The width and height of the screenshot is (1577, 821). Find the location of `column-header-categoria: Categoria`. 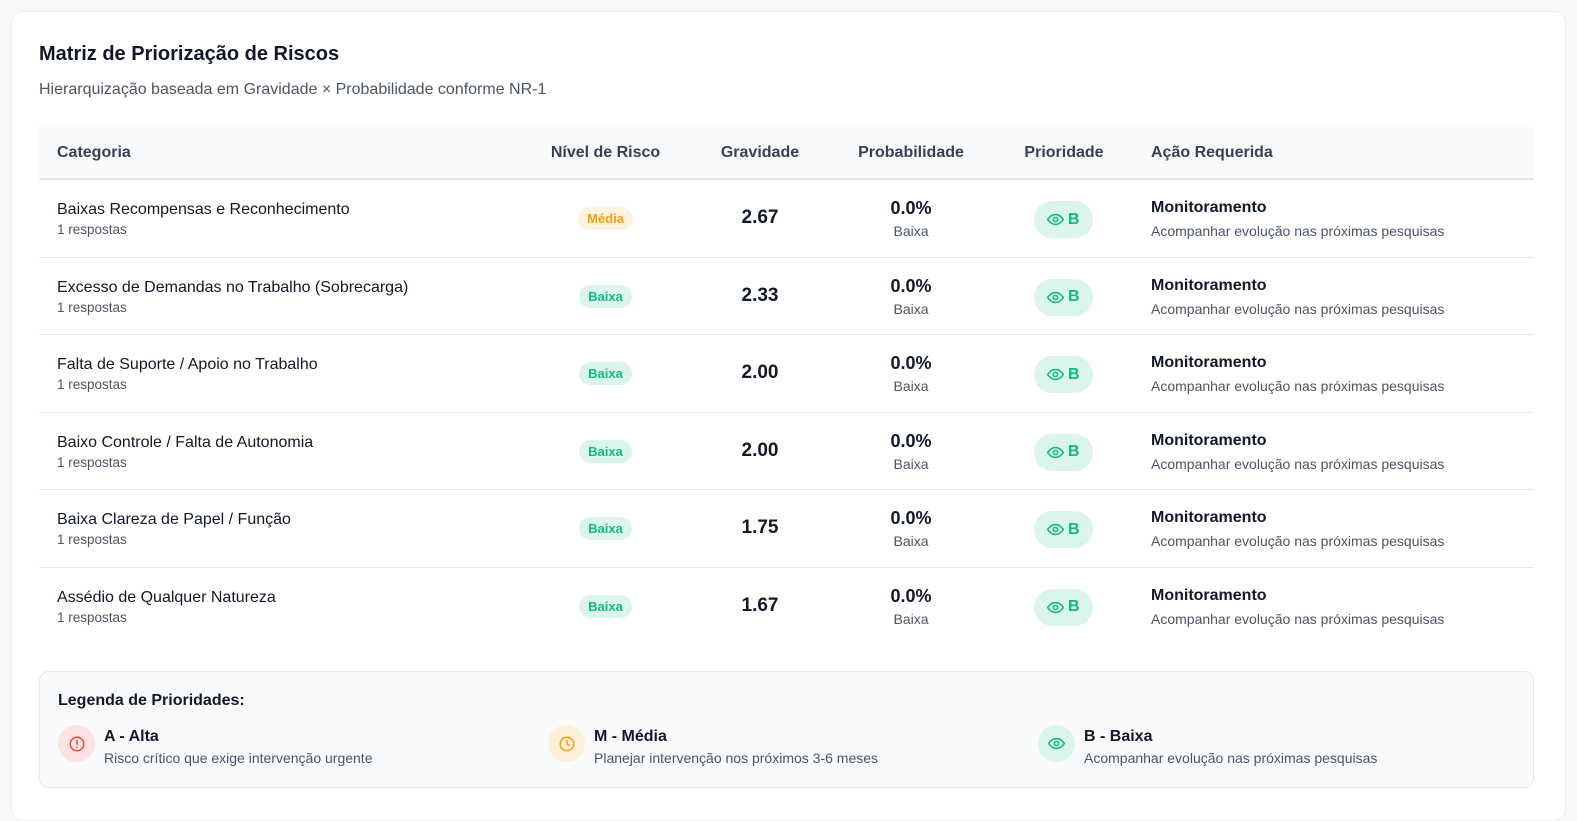

column-header-categoria: Categoria is located at coordinates (94, 152).